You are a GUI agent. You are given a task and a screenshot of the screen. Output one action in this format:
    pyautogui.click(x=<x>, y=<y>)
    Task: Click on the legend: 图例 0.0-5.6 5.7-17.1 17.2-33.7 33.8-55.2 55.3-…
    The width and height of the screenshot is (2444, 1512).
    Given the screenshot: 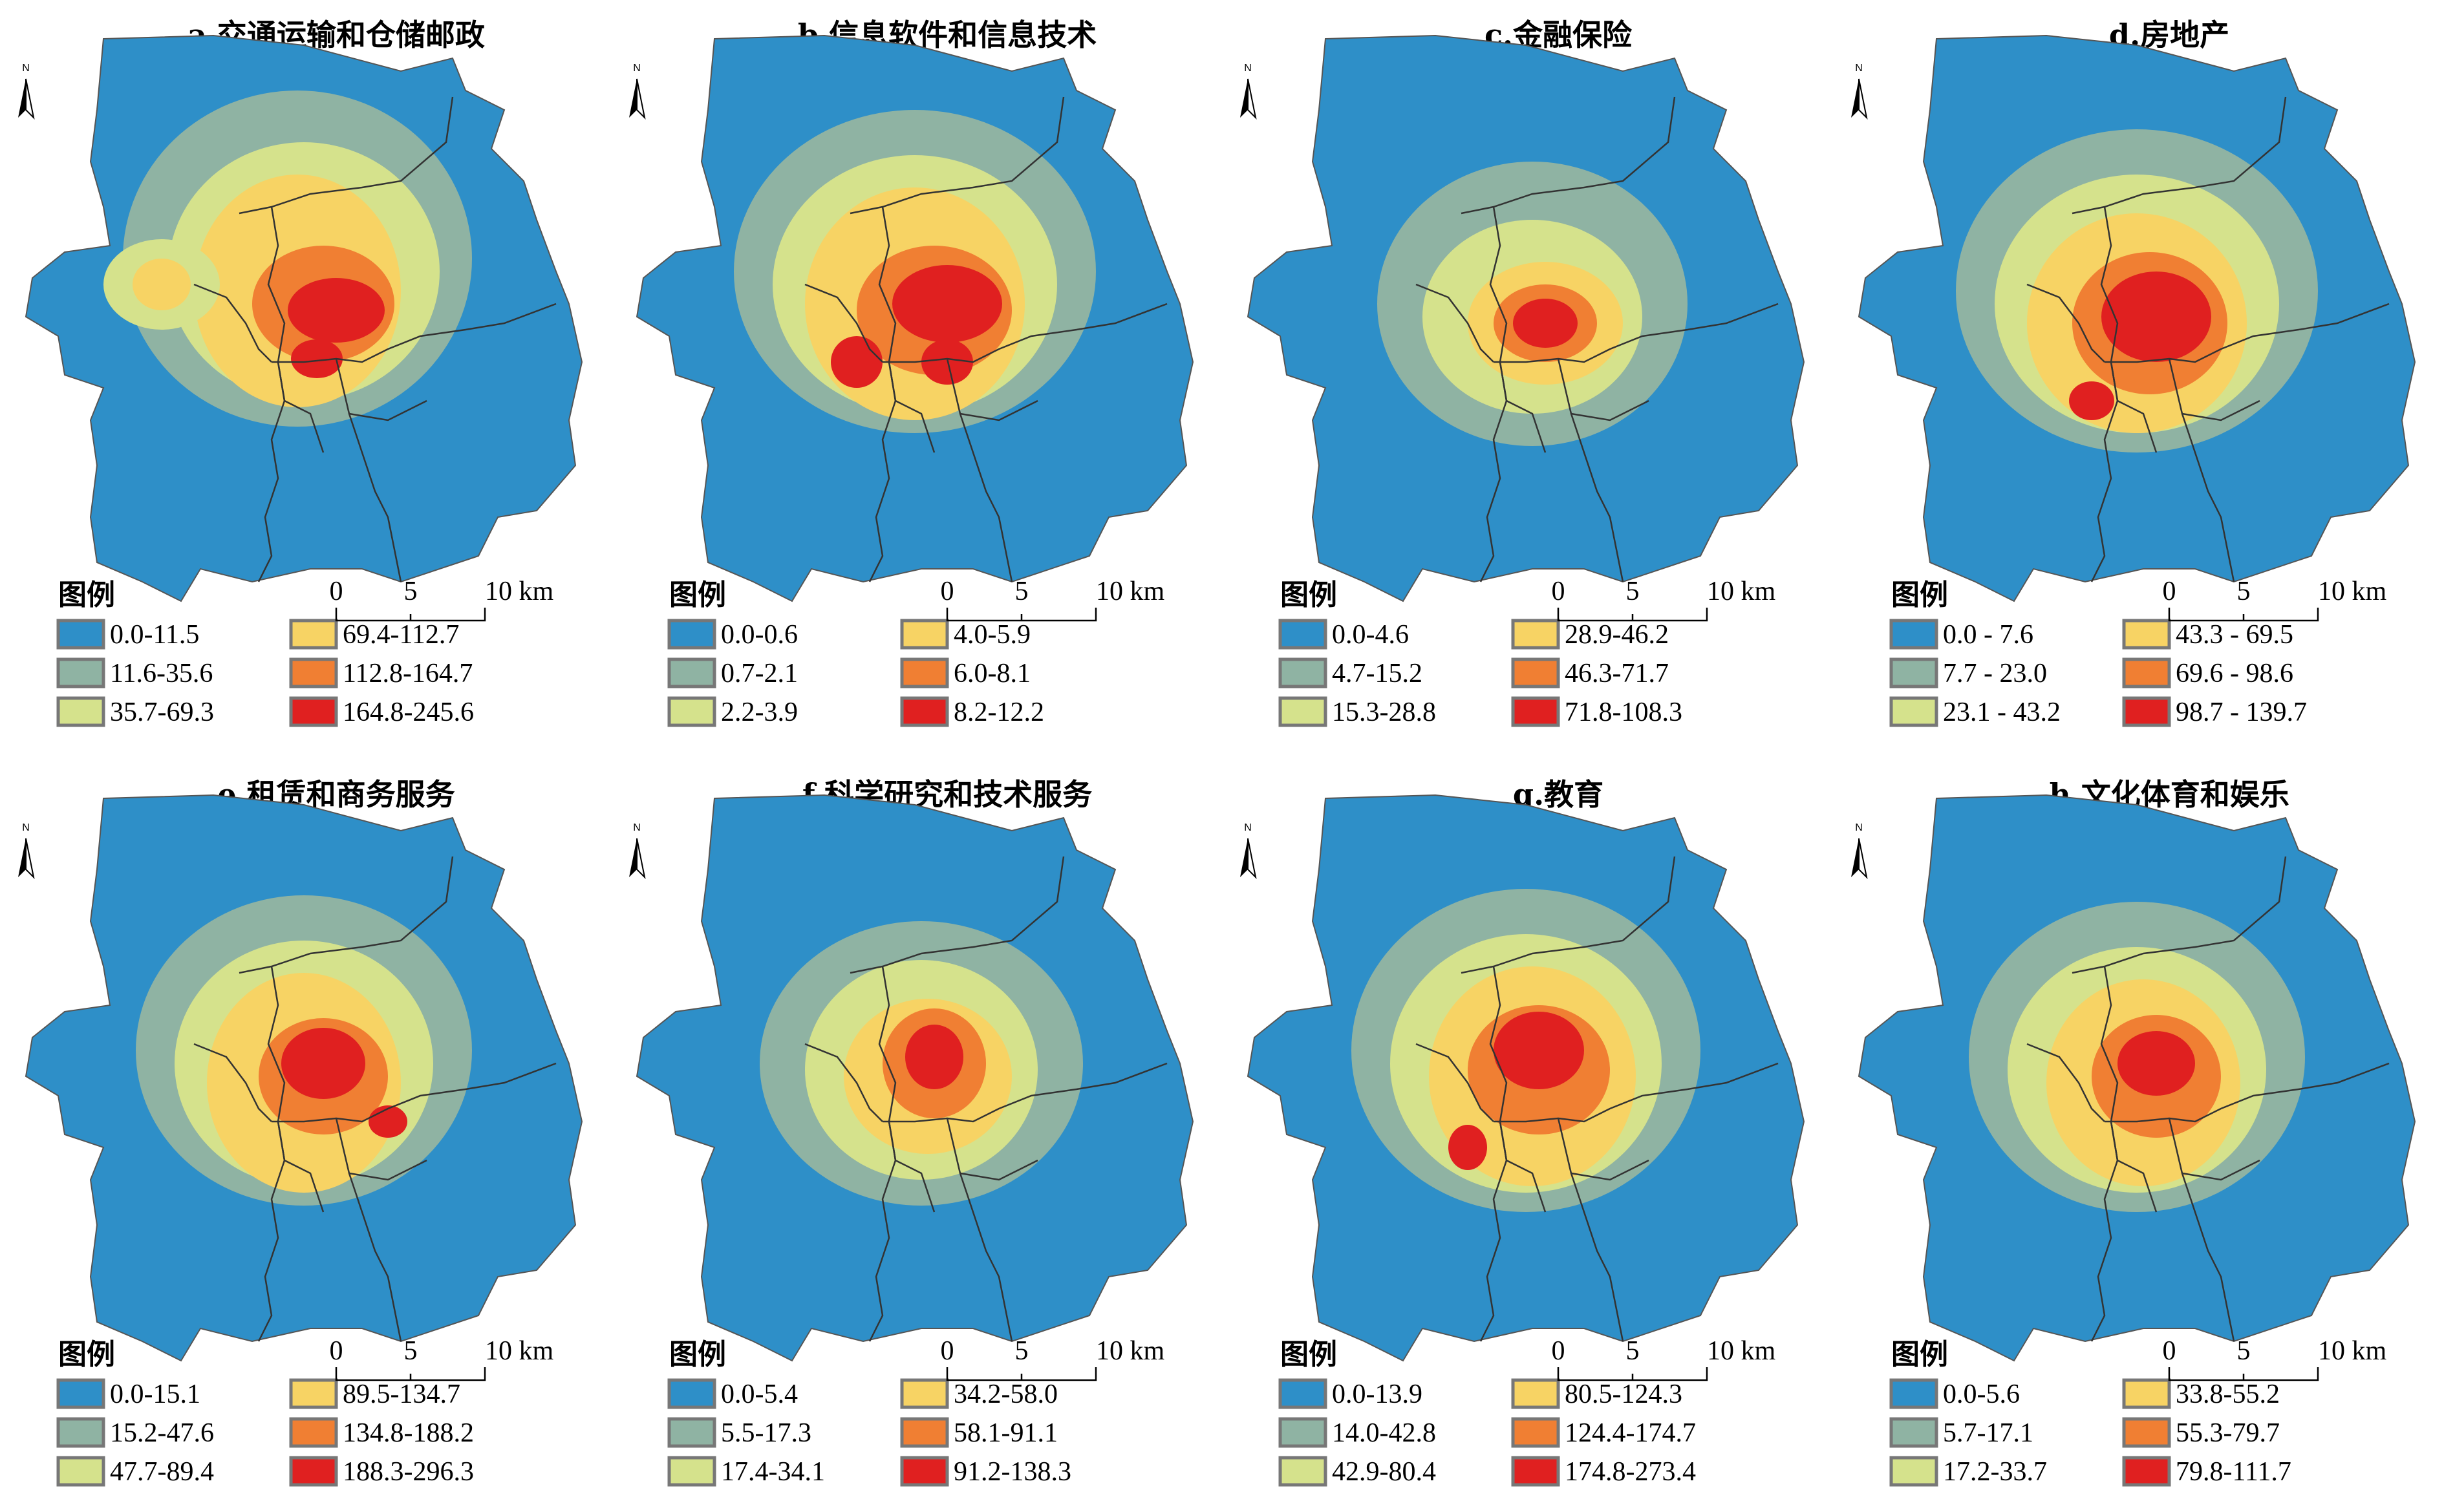 What is the action you would take?
    pyautogui.click(x=2090, y=1412)
    